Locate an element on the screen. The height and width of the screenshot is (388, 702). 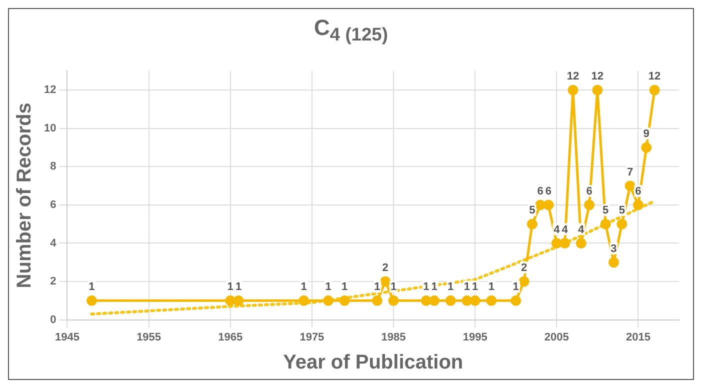
y-tick-label: 12 is located at coordinates (50, 90).